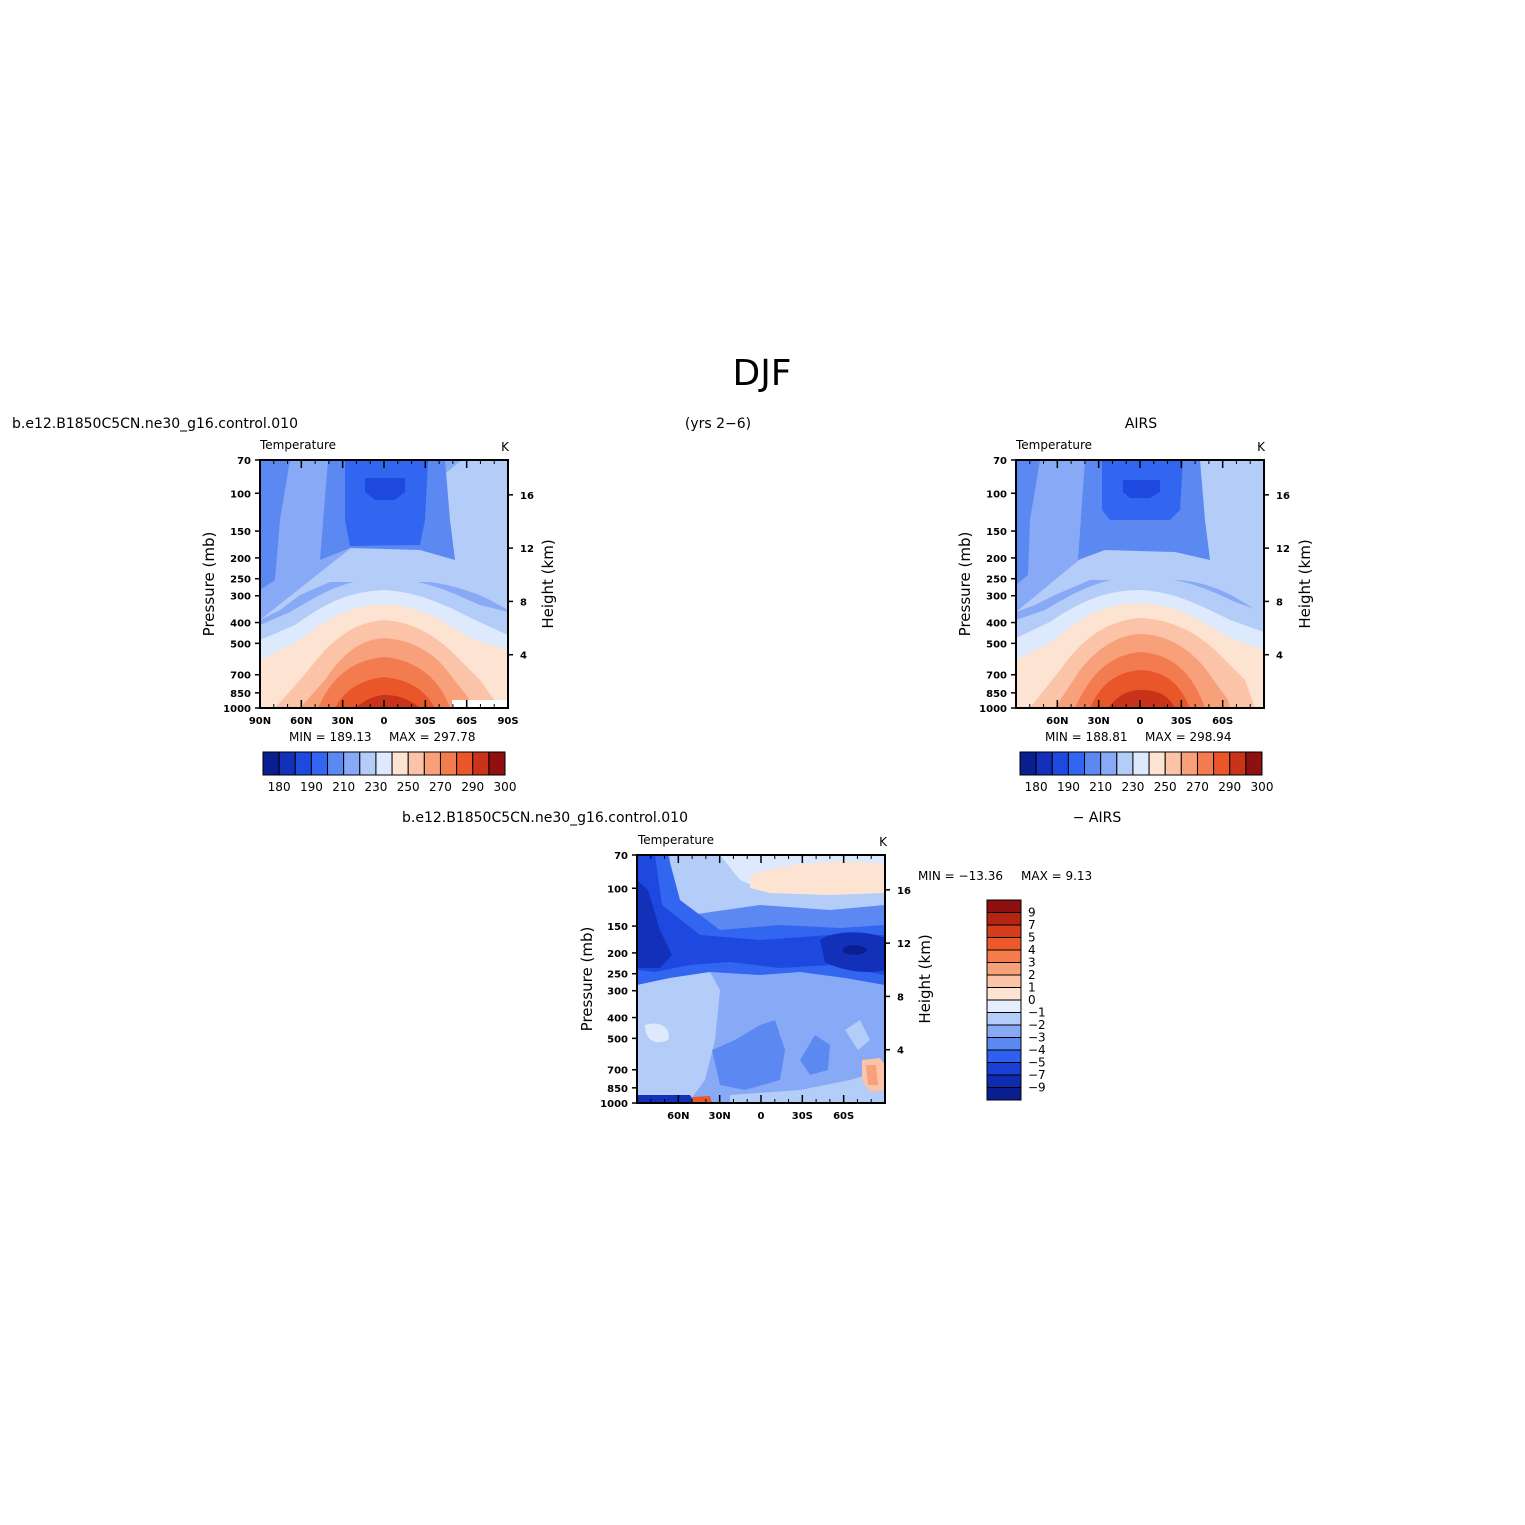 This screenshot has width=1525, height=1525. What do you see at coordinates (1068, 787) in the screenshot?
I see `colorbar-label: 190` at bounding box center [1068, 787].